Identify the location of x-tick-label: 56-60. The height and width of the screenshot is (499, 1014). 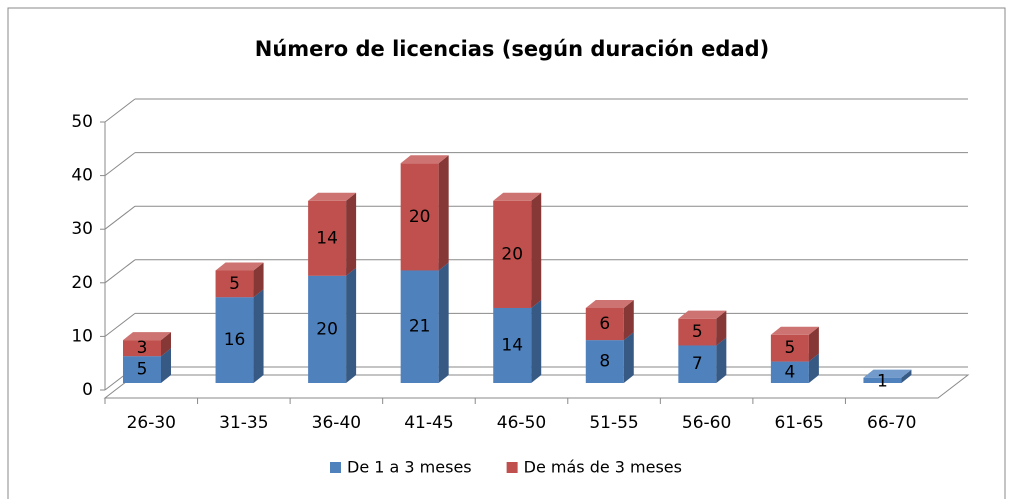
(706, 423).